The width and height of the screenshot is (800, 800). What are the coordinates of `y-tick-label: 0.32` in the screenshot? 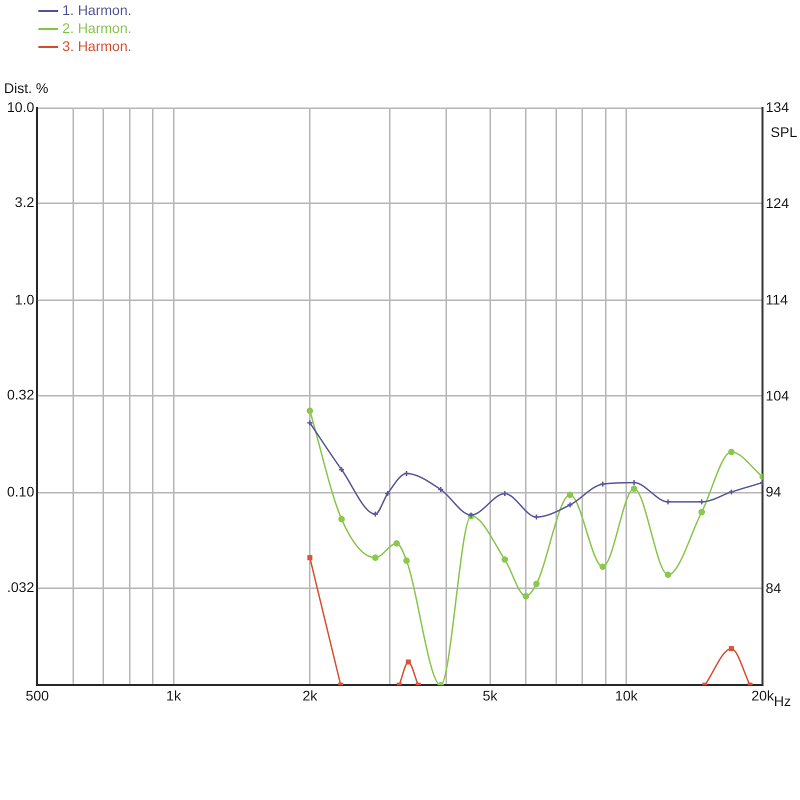 It's located at (20, 394).